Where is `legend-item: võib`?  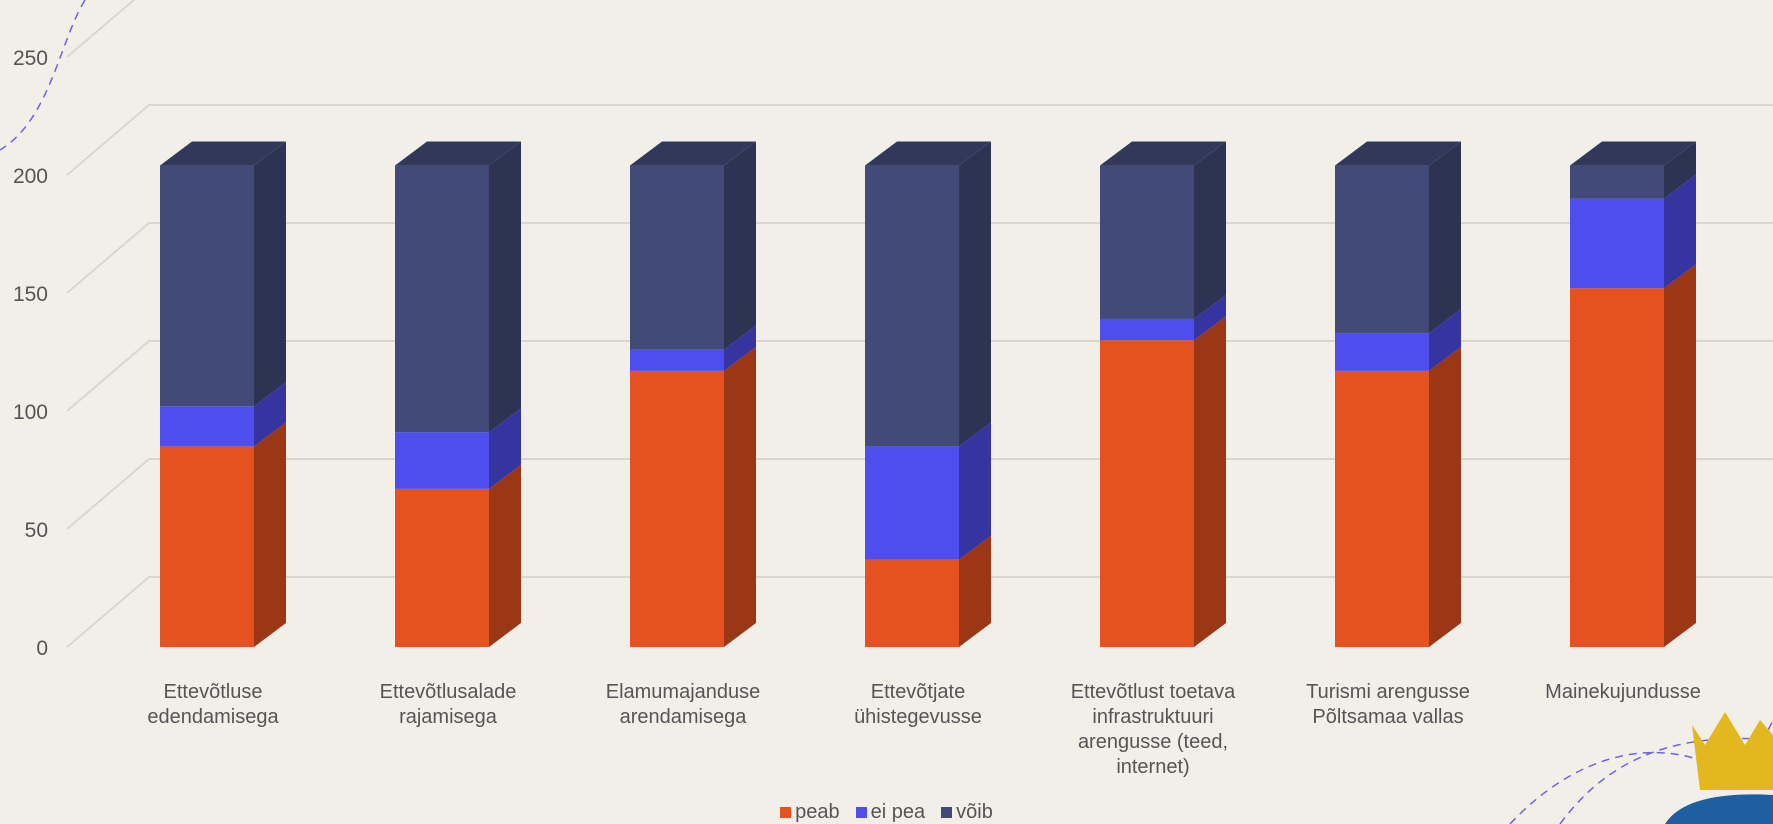 legend-item: võib is located at coordinates (967, 812).